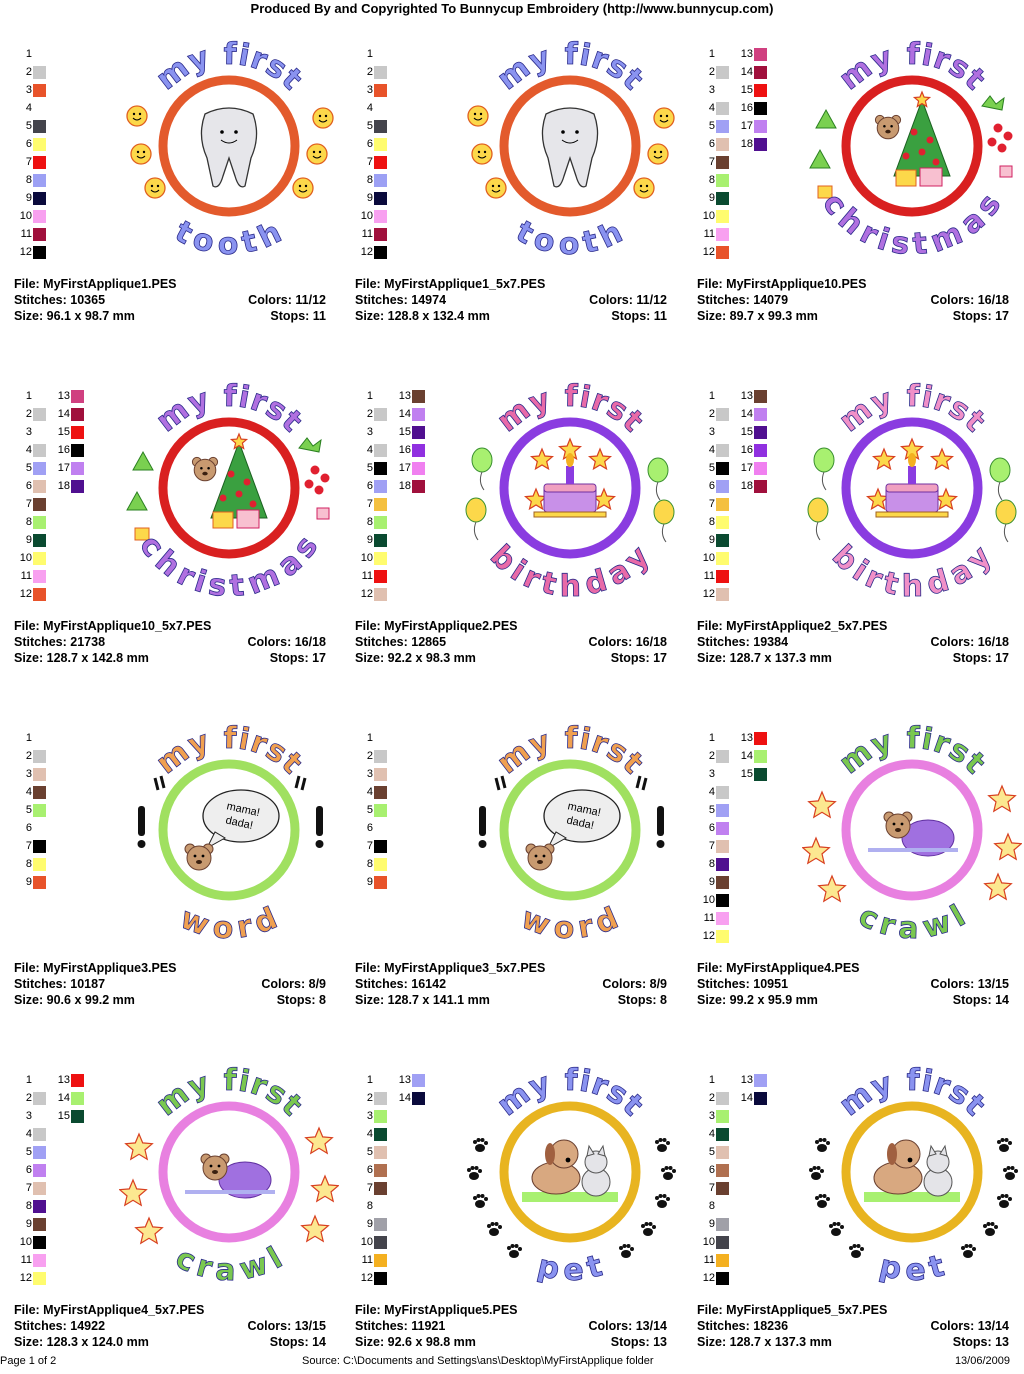 Image resolution: width=1024 pixels, height=1374 pixels. What do you see at coordinates (912, 138) in the screenshot?
I see `christmas-tree-icon` at bounding box center [912, 138].